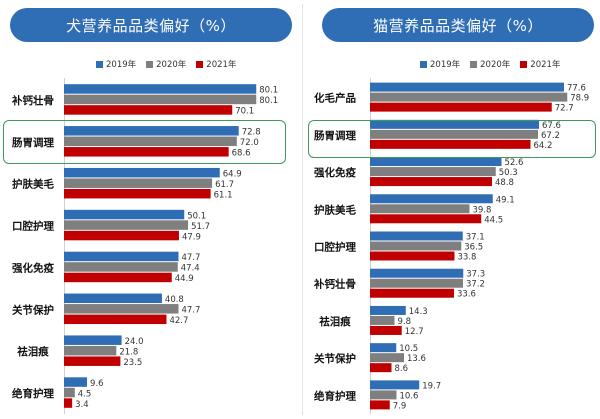  Describe the element at coordinates (402, 369) in the screenshot. I see `value-label-2021: 8.6` at that location.